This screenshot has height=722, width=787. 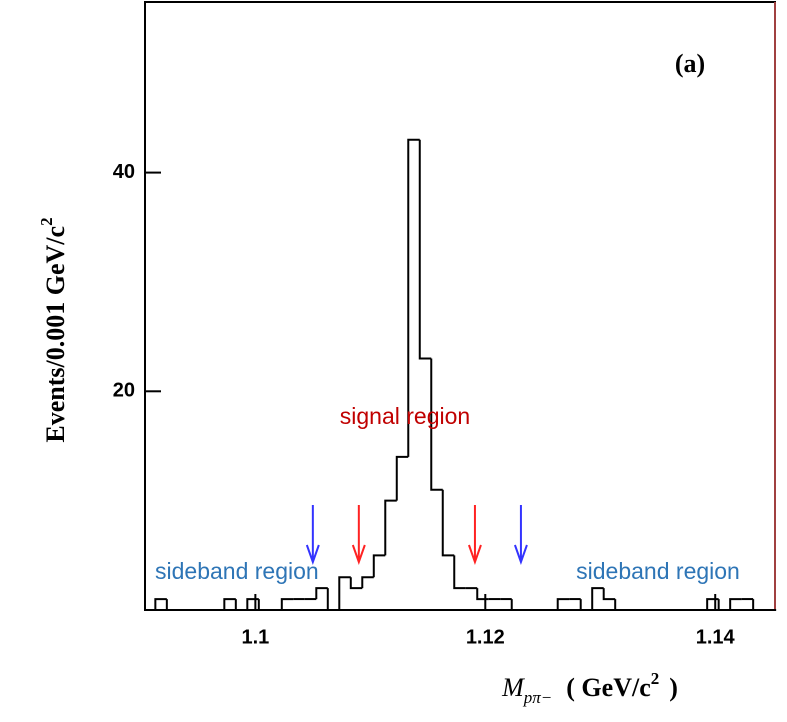 I want to click on y-tick-label: 20, so click(x=124, y=391).